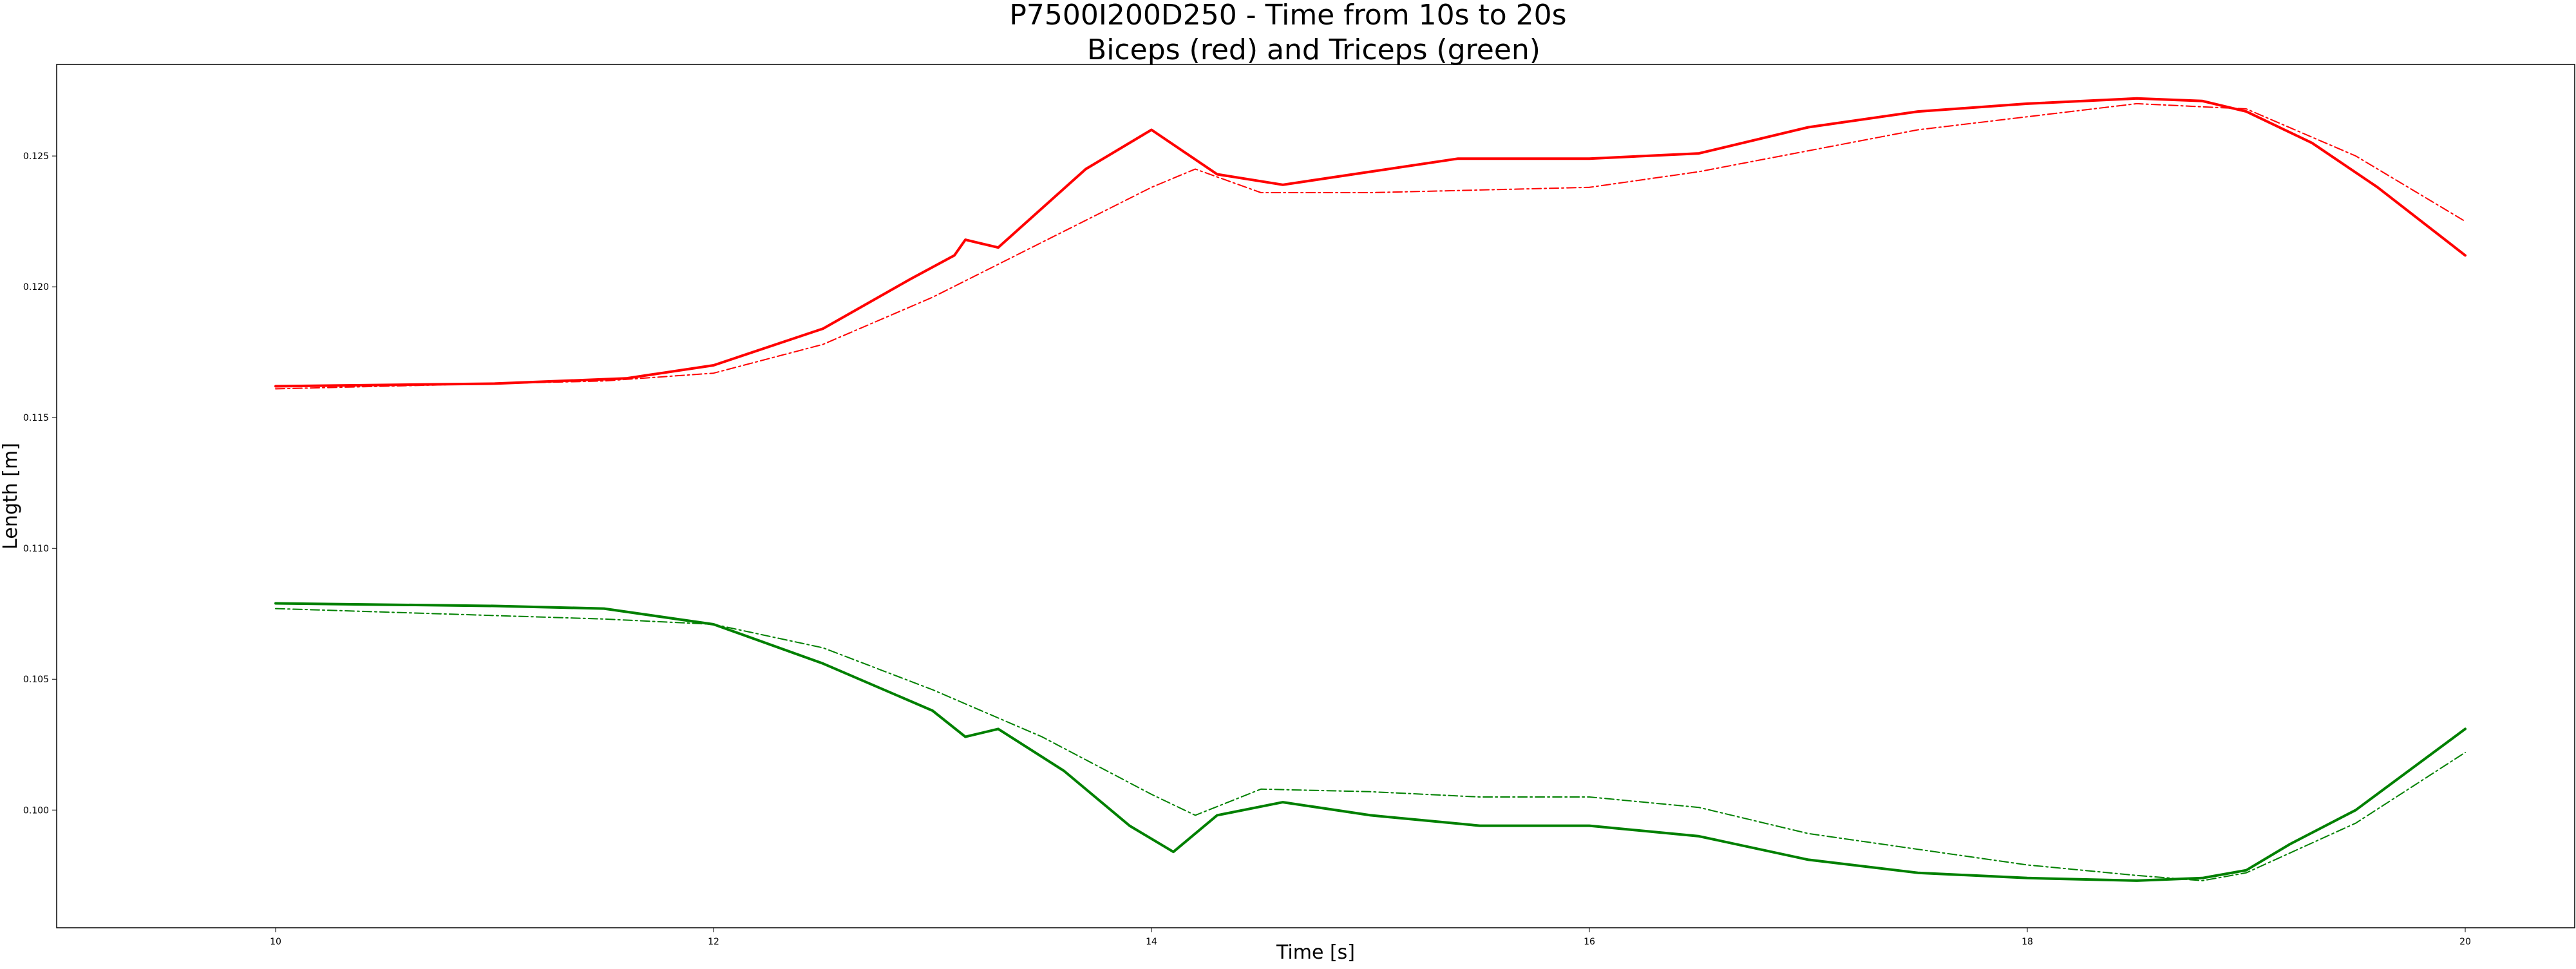 The height and width of the screenshot is (969, 2576). What do you see at coordinates (40, 483) in the screenshot?
I see `y-axis-ticks: 0.100 0.105 0.110 0.115 0.120 0.125` at bounding box center [40, 483].